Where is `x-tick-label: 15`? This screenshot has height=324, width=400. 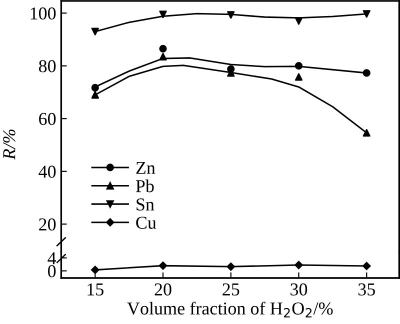
x-tick-label: 15 is located at coordinates (96, 289).